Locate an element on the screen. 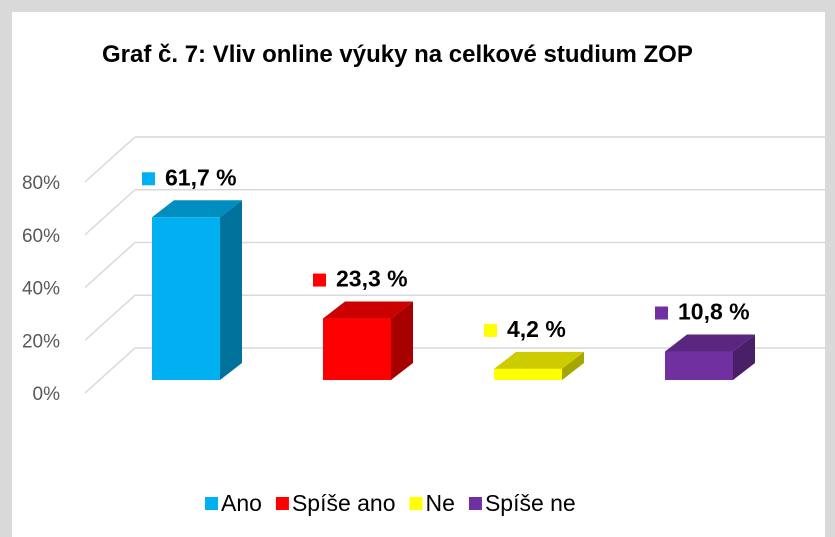  data-label: 10,8 % is located at coordinates (714, 312).